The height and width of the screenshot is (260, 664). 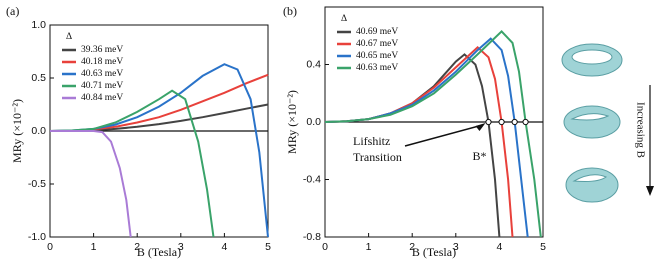 What do you see at coordinates (377, 44) in the screenshot?
I see `legend-label: 40.67 meV` at bounding box center [377, 44].